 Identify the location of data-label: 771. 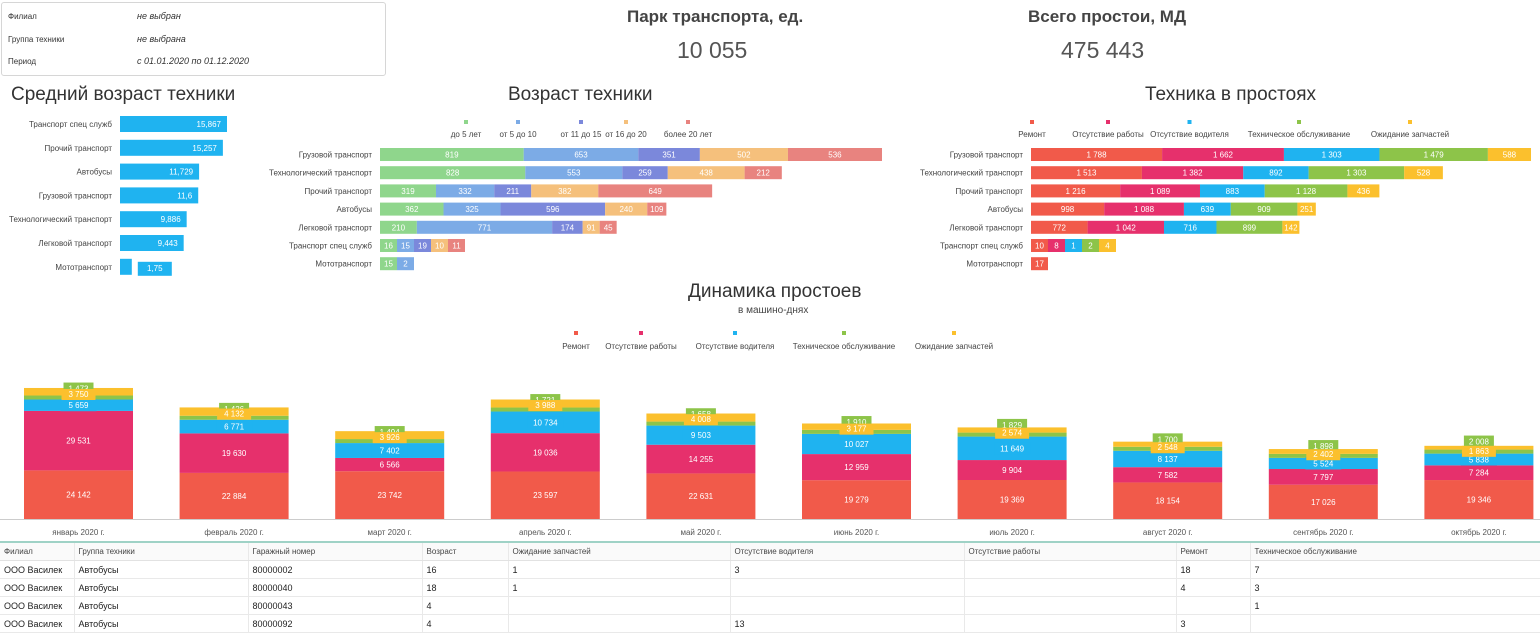
(485, 227).